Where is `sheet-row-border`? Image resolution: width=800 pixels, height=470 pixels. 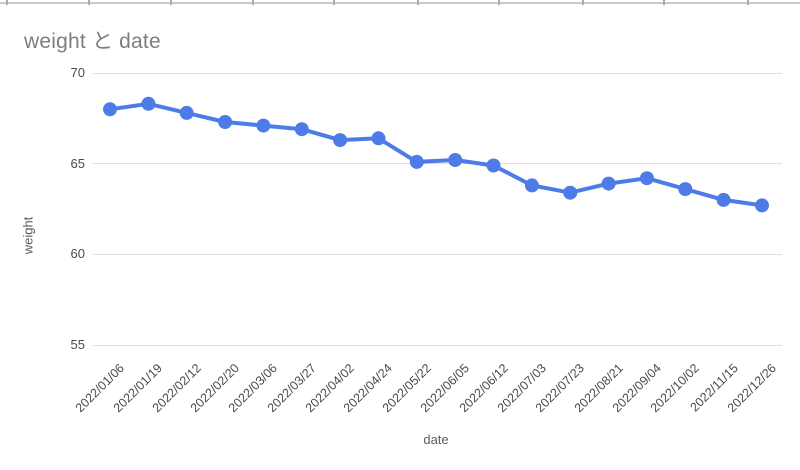
sheet-row-border is located at coordinates (400, 3).